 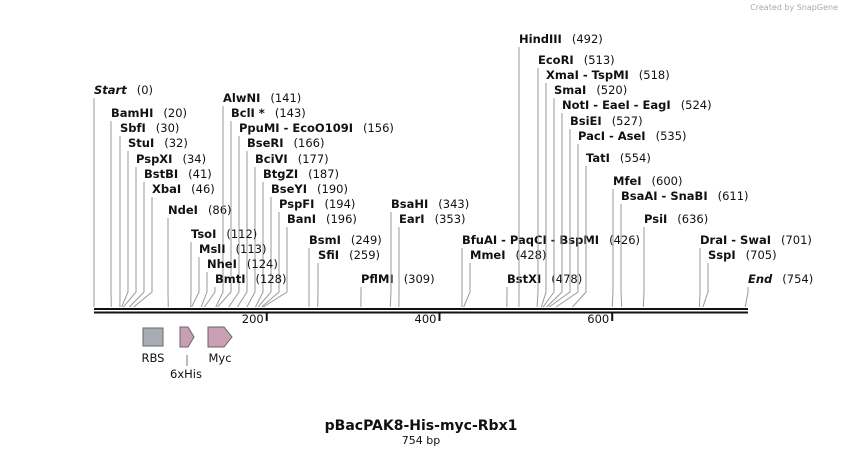 What do you see at coordinates (296, 204) in the screenshot?
I see `enzyme-name: PspFI` at bounding box center [296, 204].